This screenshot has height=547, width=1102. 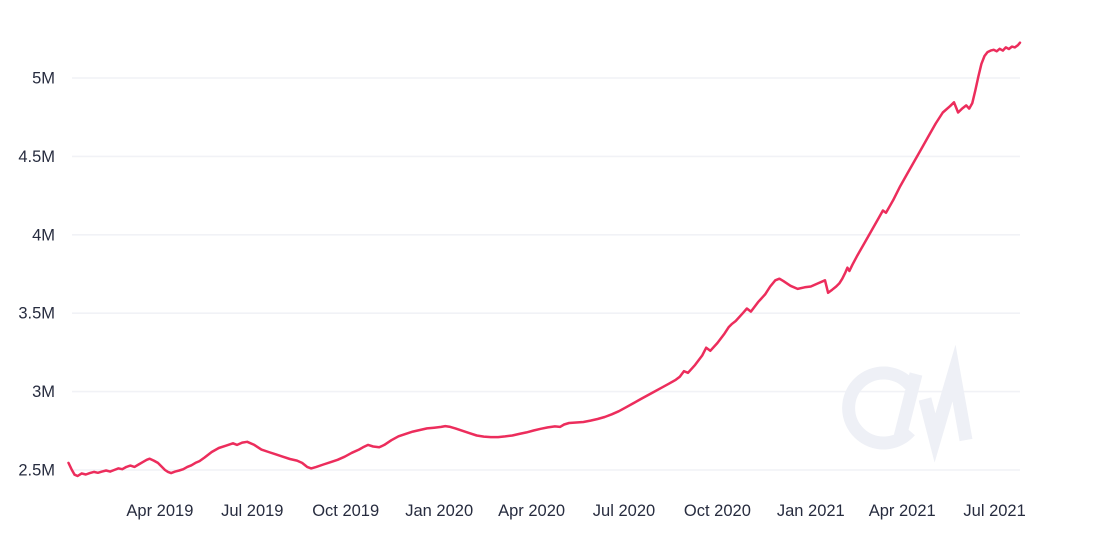 I want to click on x-axis-tick-label: Oct 2020, so click(x=717, y=511).